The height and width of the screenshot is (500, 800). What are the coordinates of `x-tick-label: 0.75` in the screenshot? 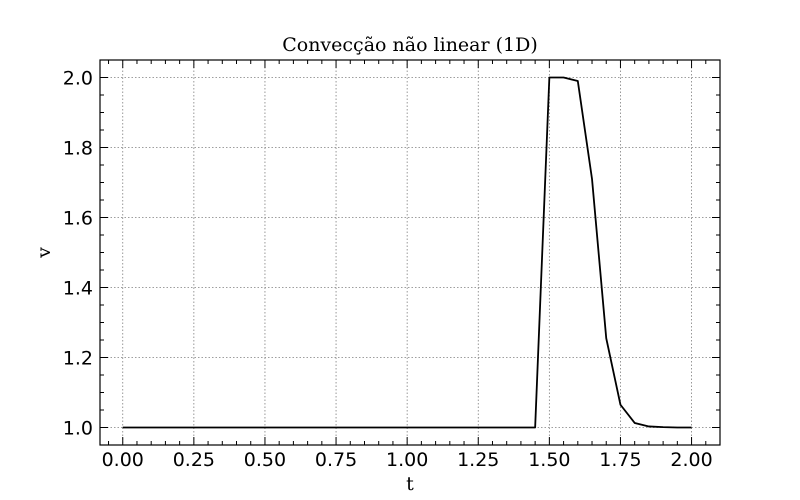 It's located at (336, 460).